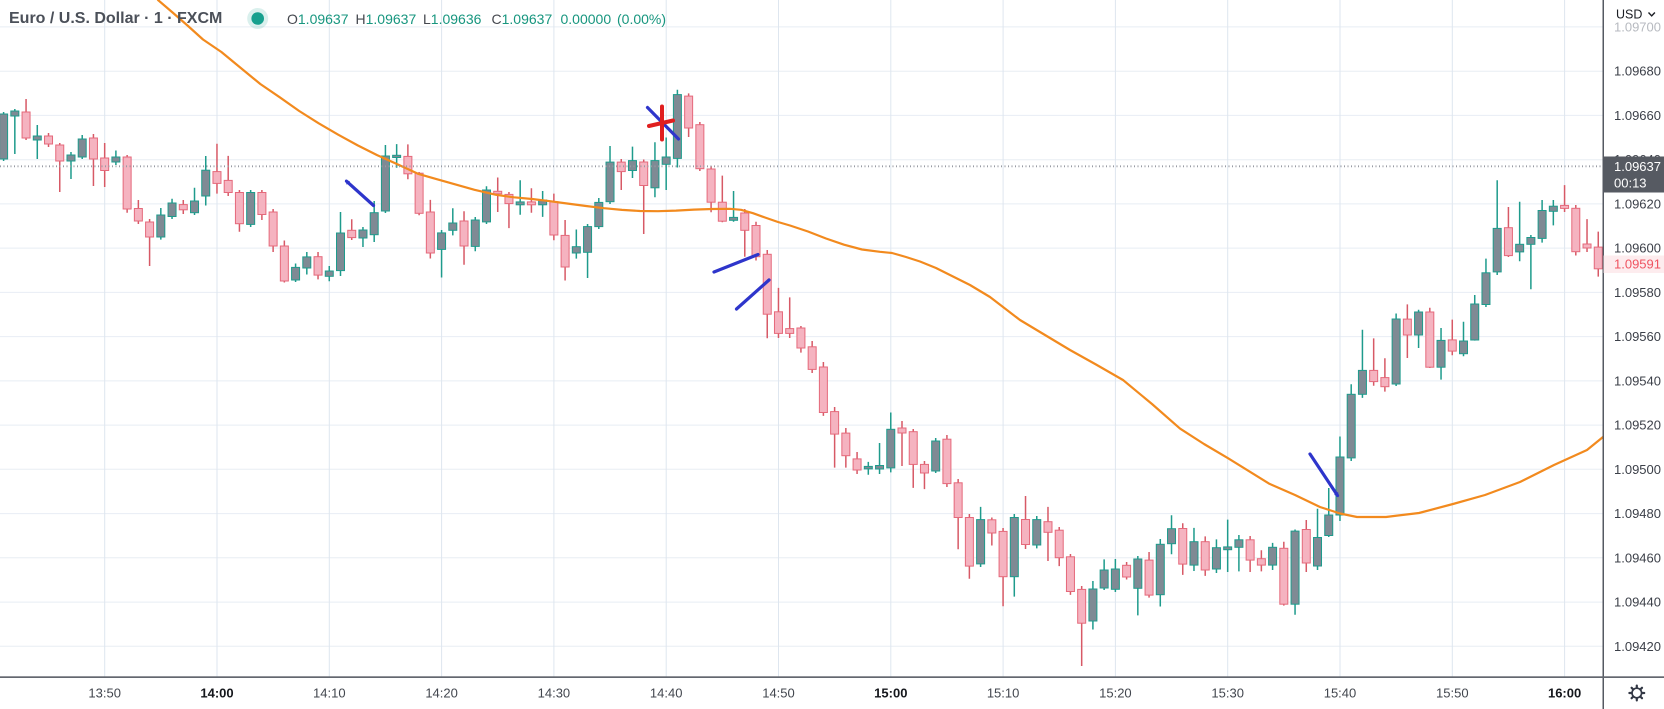 Image resolution: width=1664 pixels, height=709 pixels. Describe the element at coordinates (441, 693) in the screenshot. I see `svg-text: 14:20` at that location.